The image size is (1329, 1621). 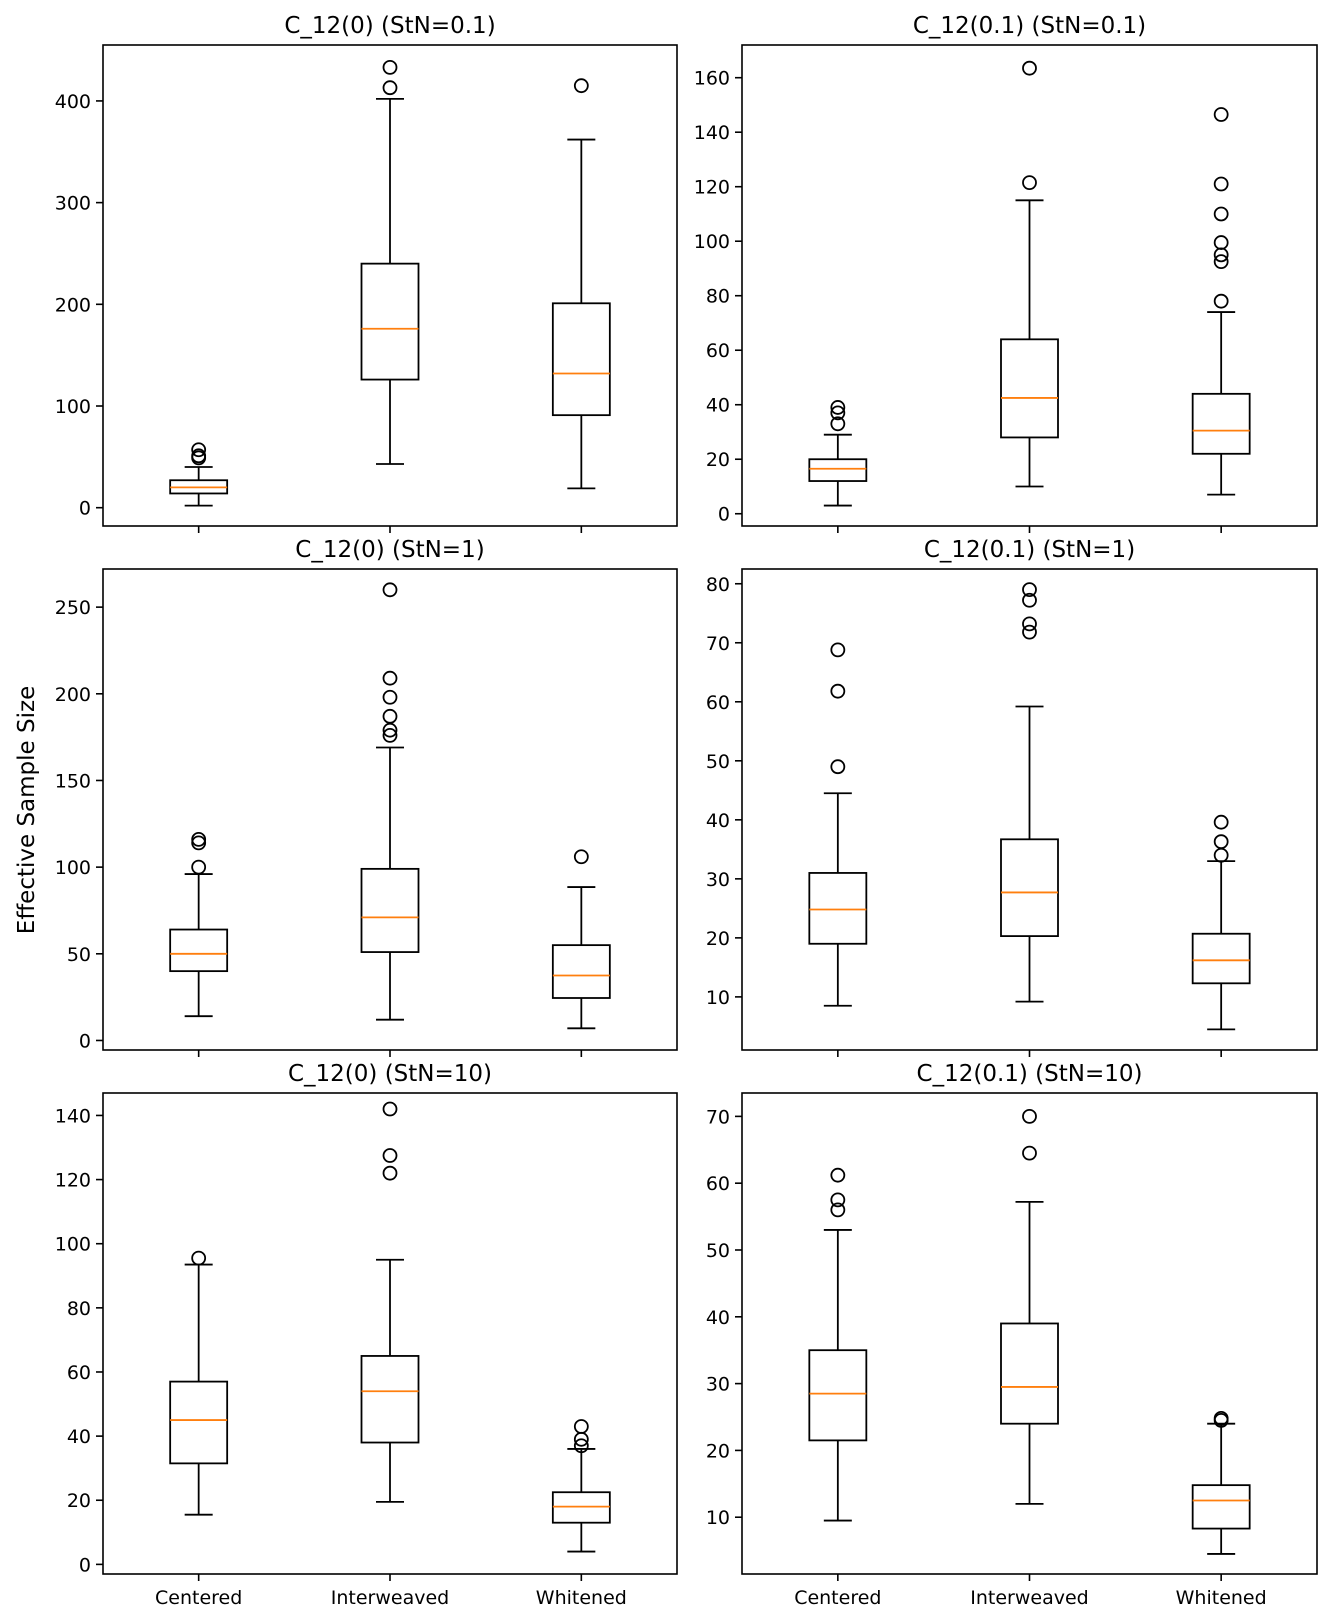 What do you see at coordinates (1029, 1598) in the screenshot?
I see `x-tick-label: Interweaved` at bounding box center [1029, 1598].